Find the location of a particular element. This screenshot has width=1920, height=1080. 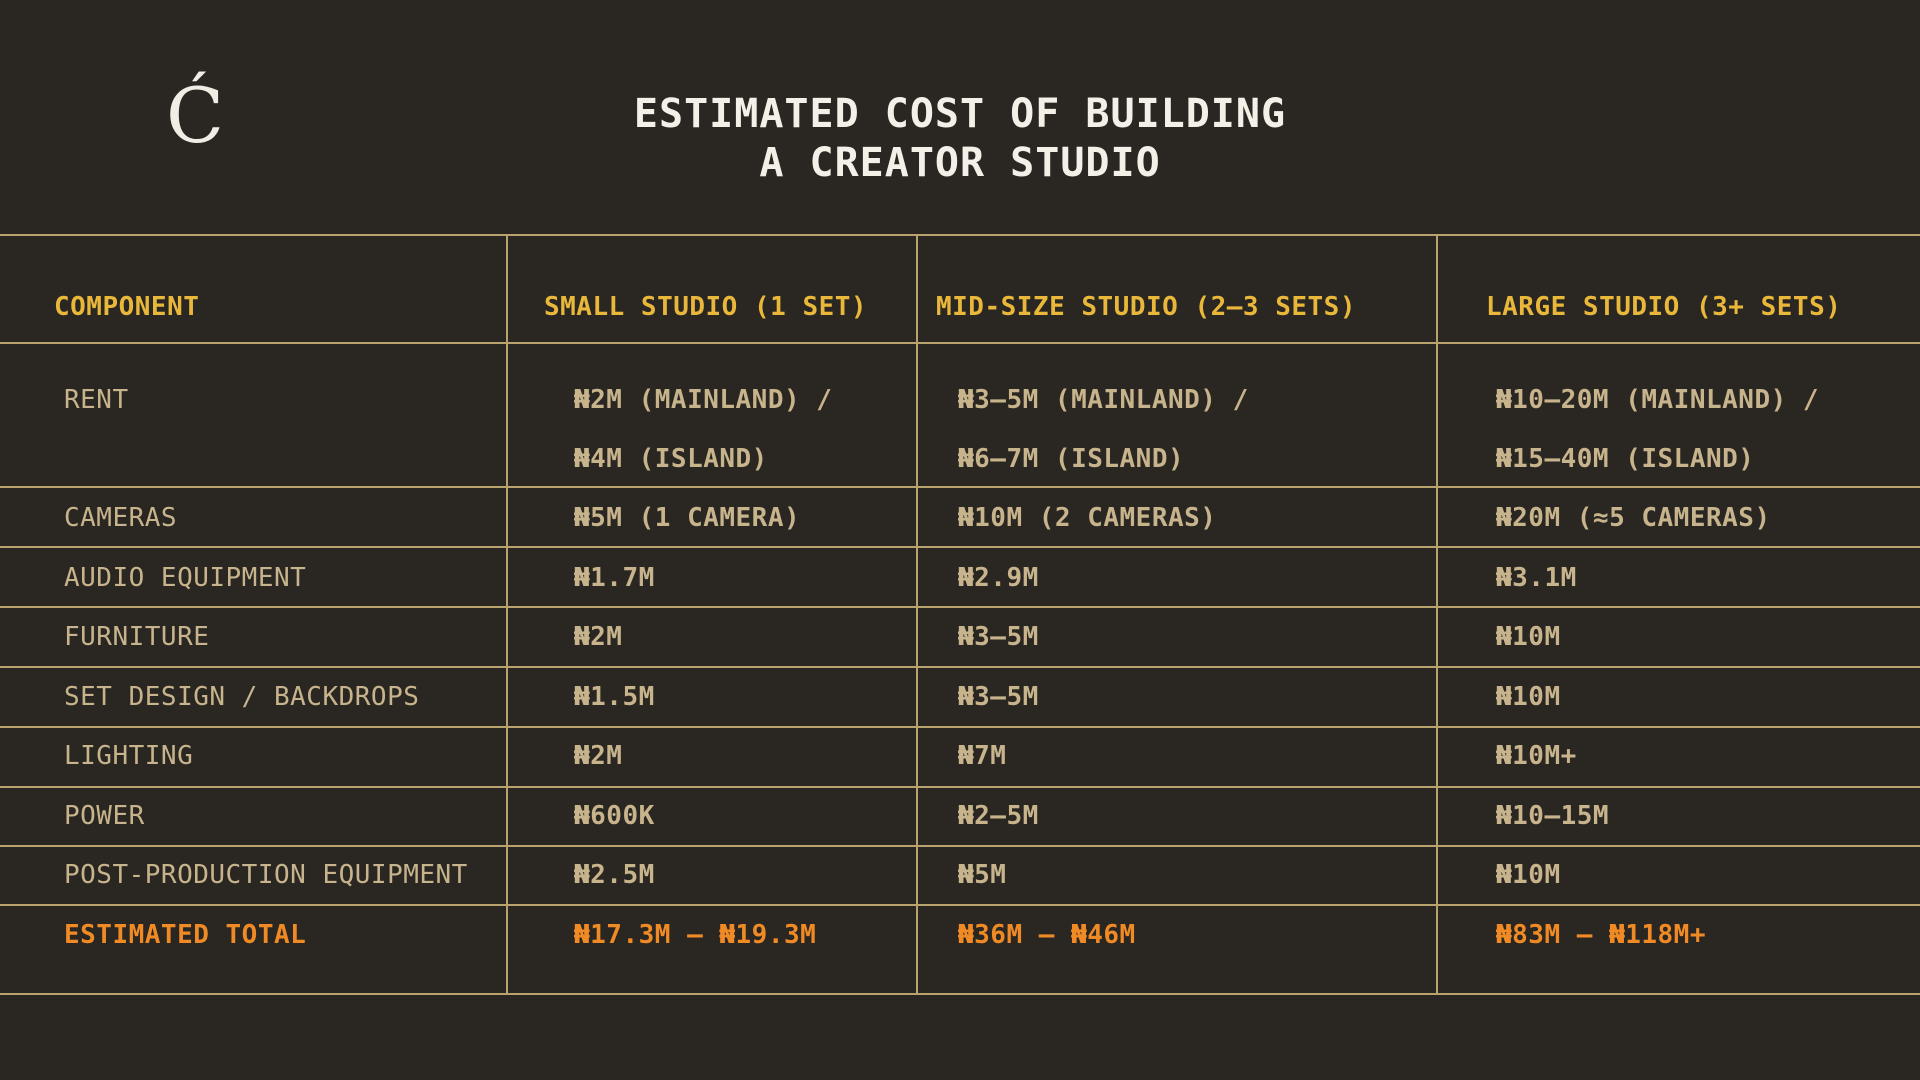

cell-large-audio: ₦3.1M is located at coordinates (1536, 578).